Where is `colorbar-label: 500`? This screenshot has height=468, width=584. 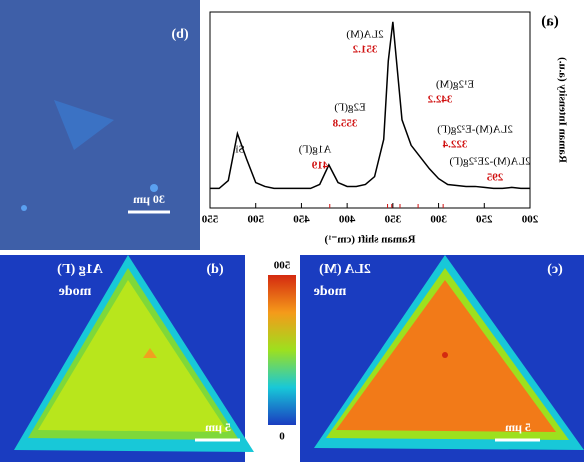
colorbar-label: 500 is located at coordinates (281, 266).